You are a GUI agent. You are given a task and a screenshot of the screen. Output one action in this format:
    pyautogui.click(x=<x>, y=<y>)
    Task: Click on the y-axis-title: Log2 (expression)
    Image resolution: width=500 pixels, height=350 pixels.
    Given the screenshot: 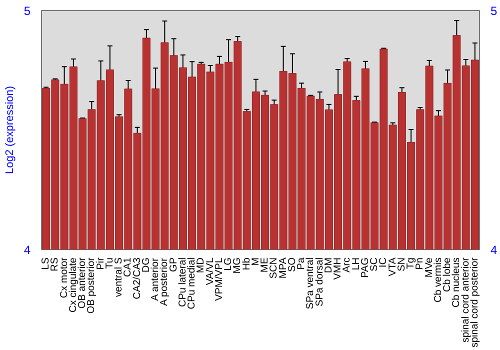 What is the action you would take?
    pyautogui.click(x=10, y=130)
    